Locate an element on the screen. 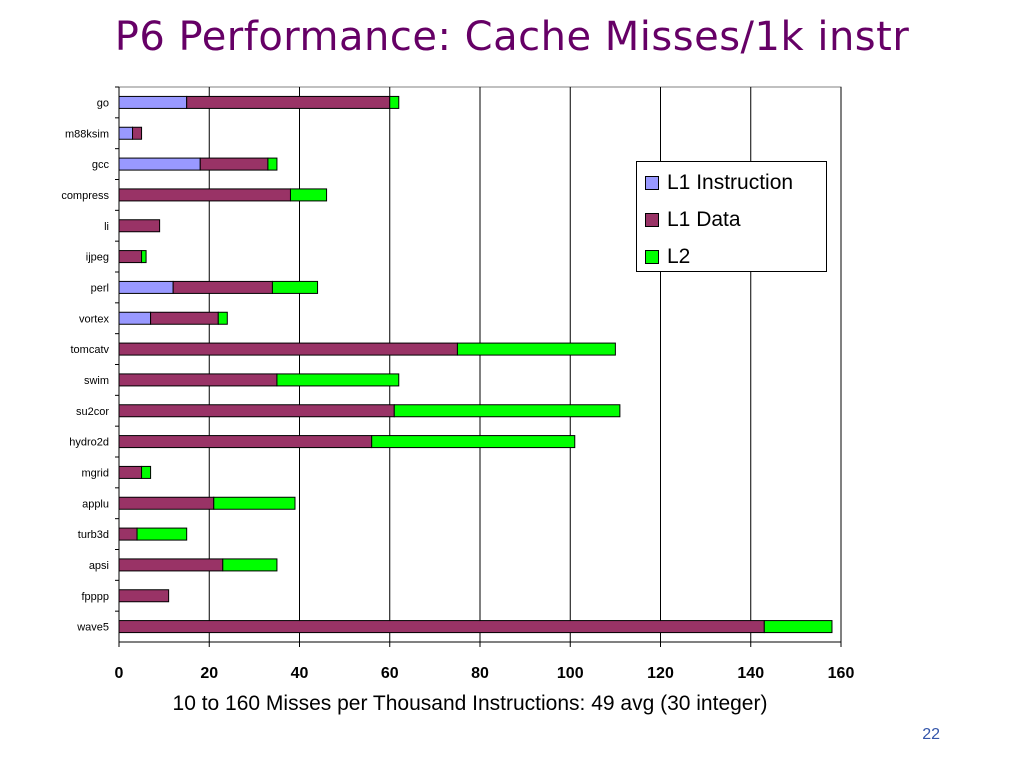 Image resolution: width=1024 pixels, height=768 pixels. x-tick-label: 0 is located at coordinates (119, 673).